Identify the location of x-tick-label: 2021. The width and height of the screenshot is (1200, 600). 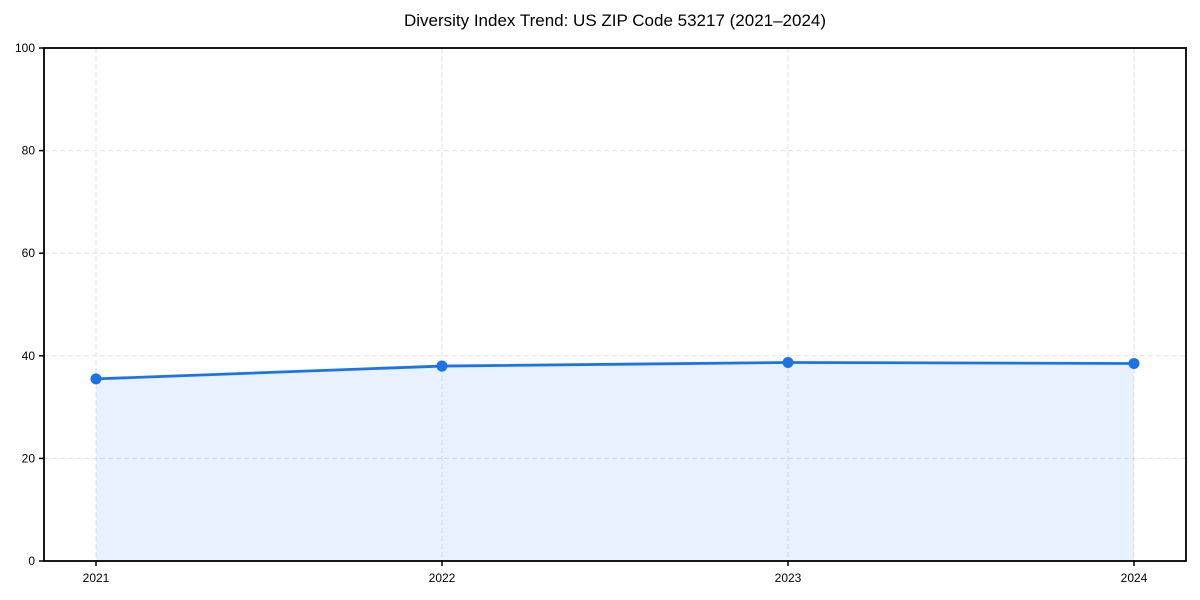
(96, 578).